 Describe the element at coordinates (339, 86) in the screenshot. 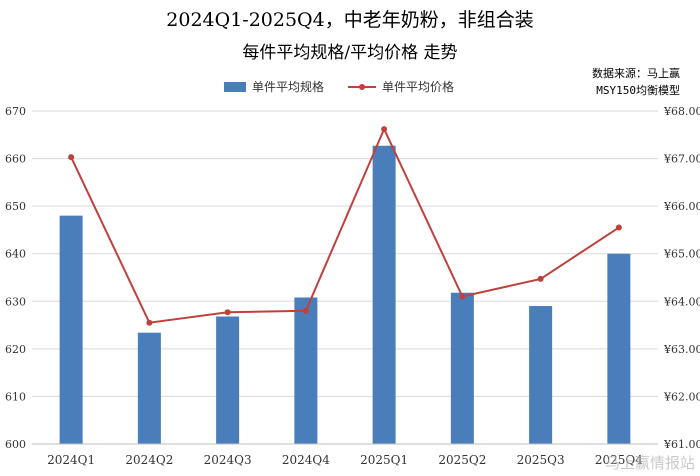

I see `legend: 单件平均规格 单件平均价格` at that location.